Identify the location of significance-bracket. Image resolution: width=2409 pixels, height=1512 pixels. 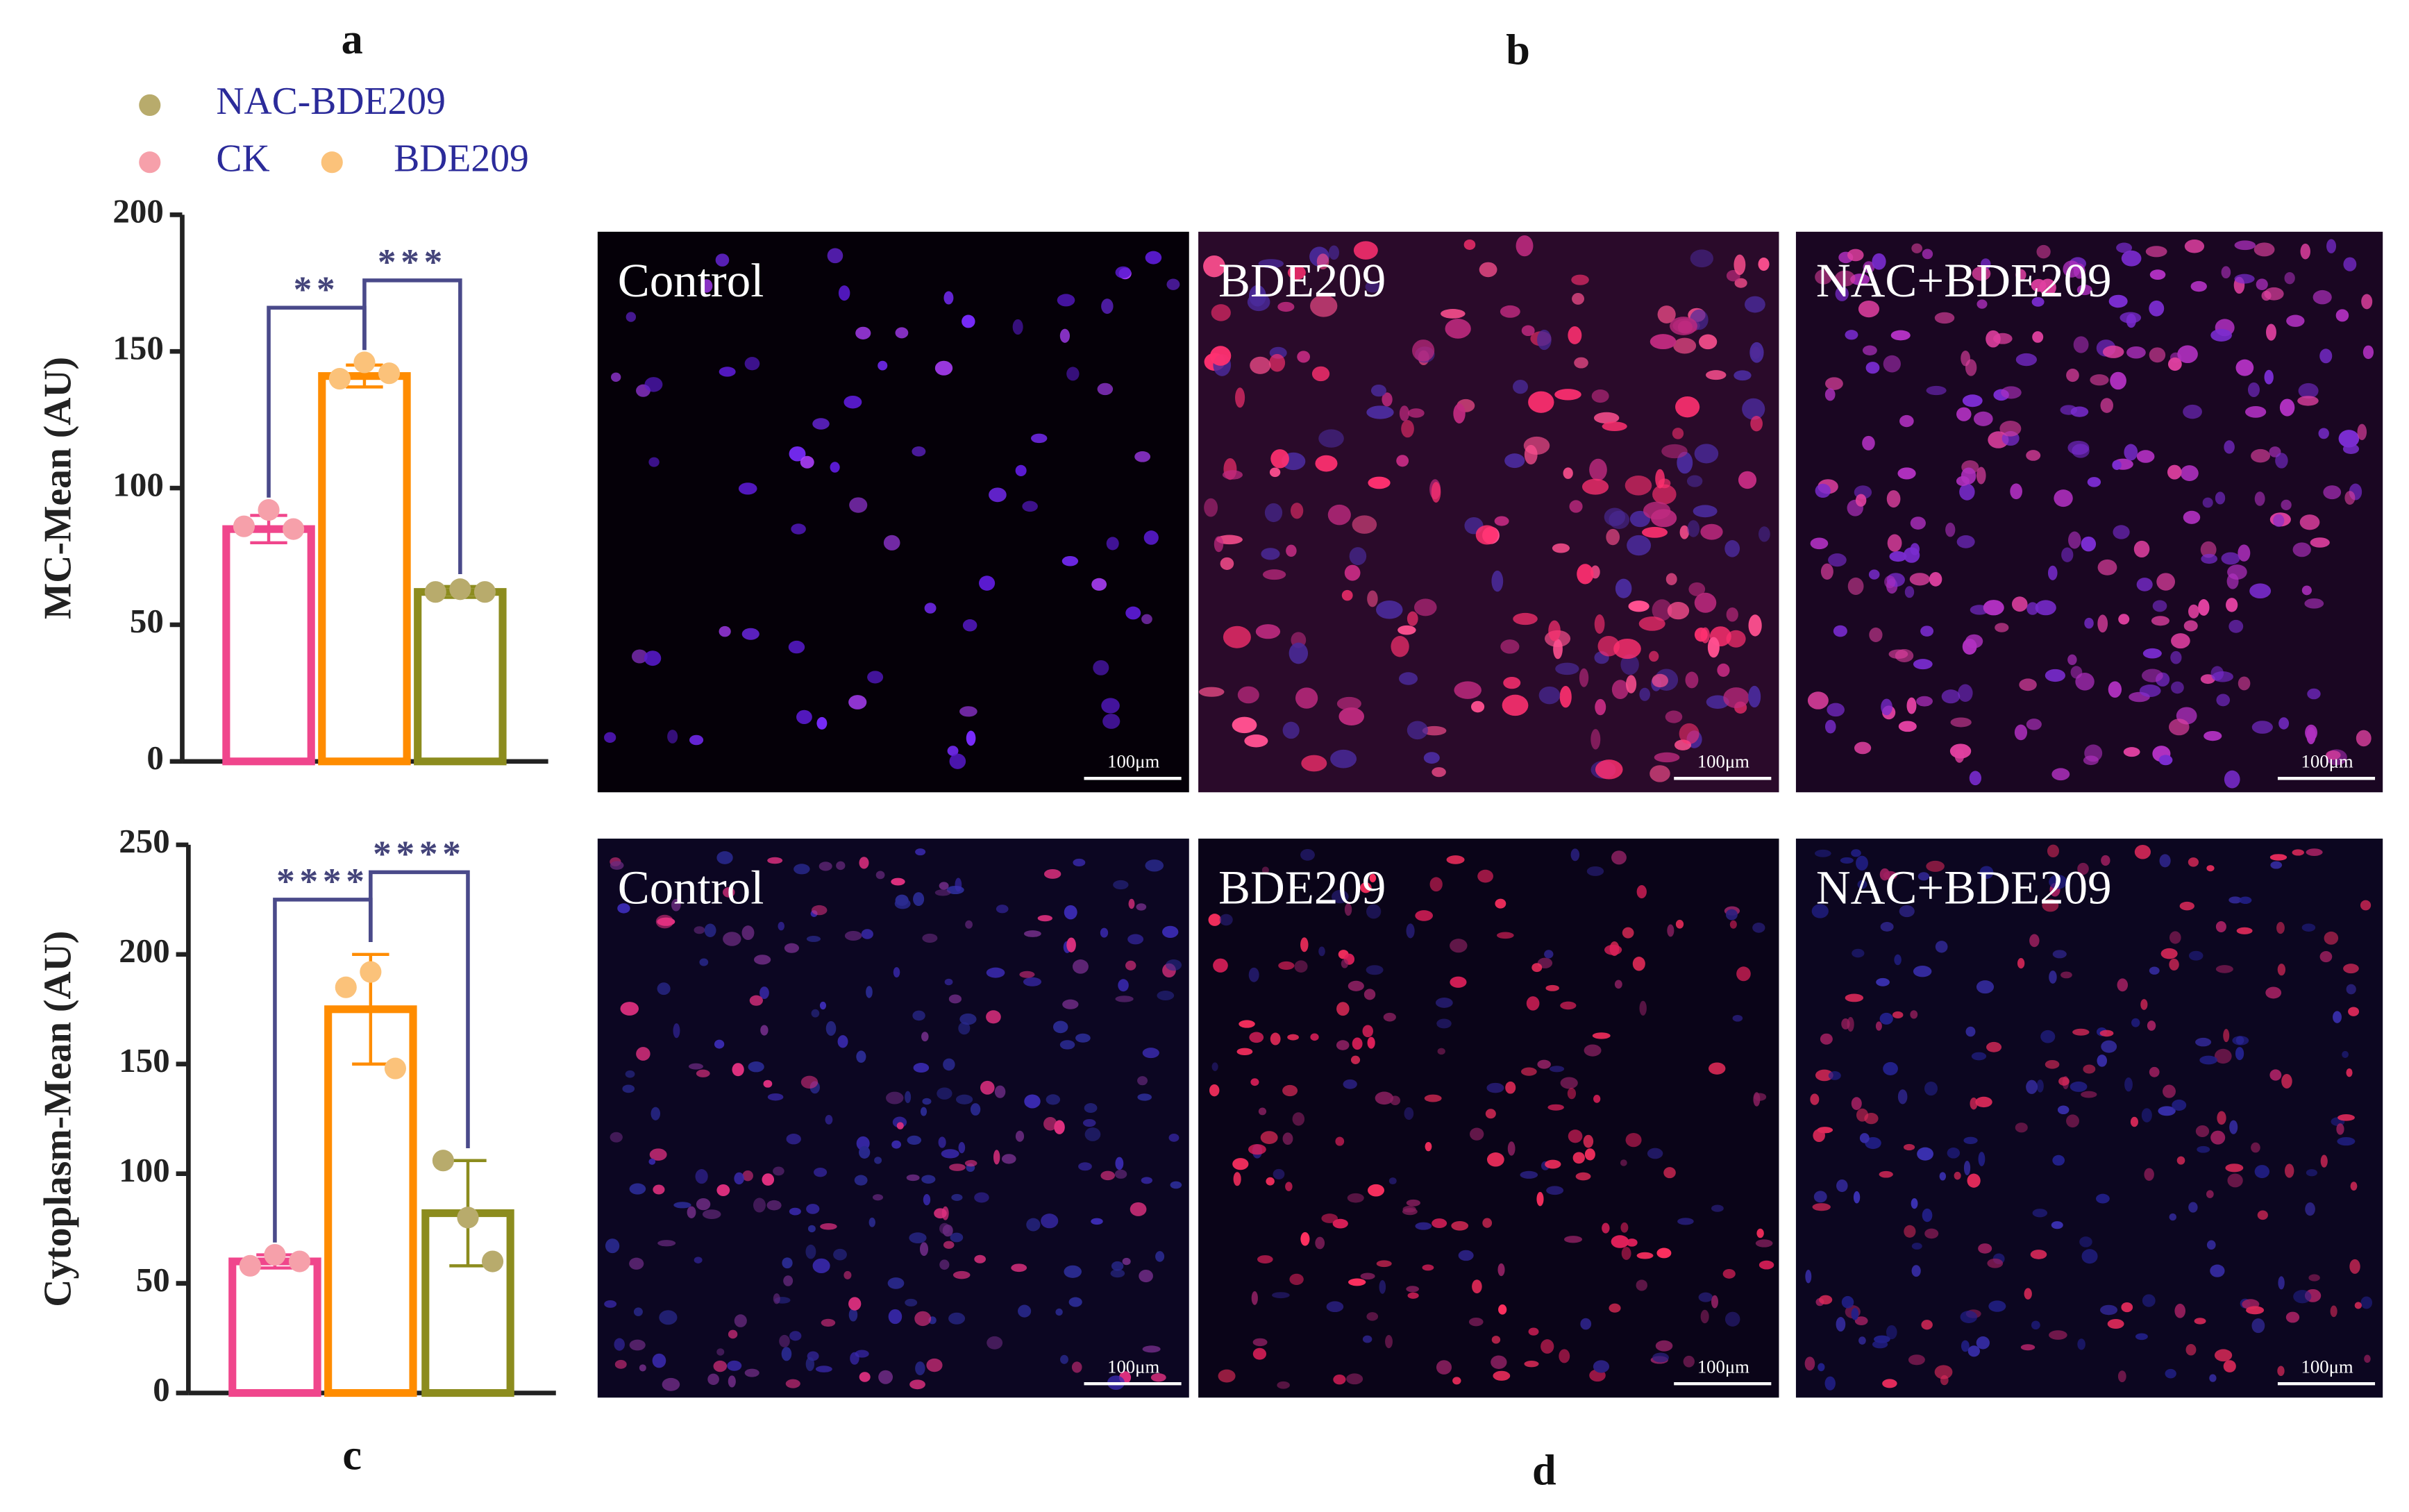
(419, 1009).